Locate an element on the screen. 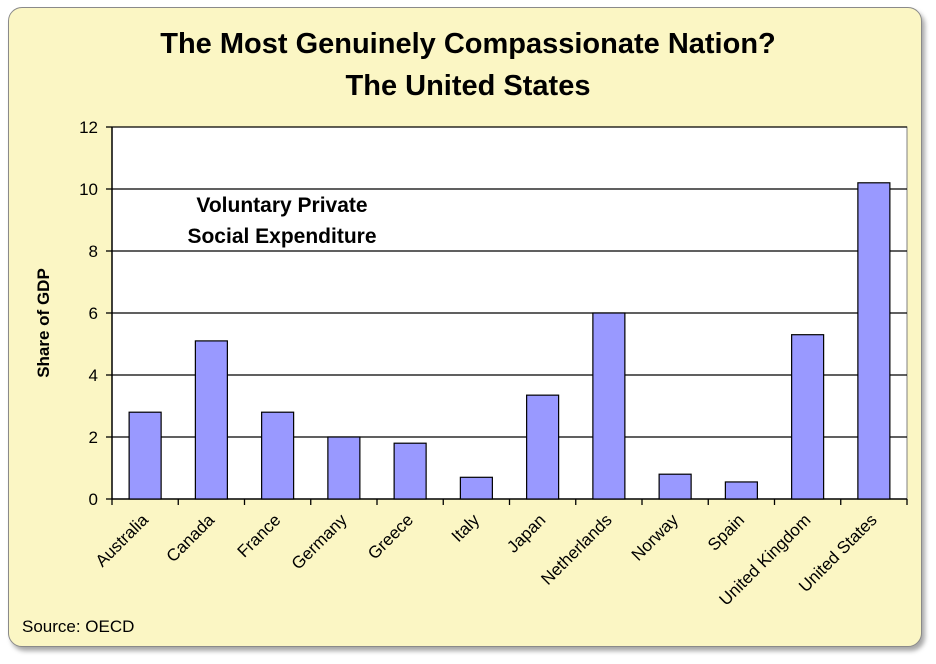 The image size is (936, 664). bar-greece is located at coordinates (410, 471).